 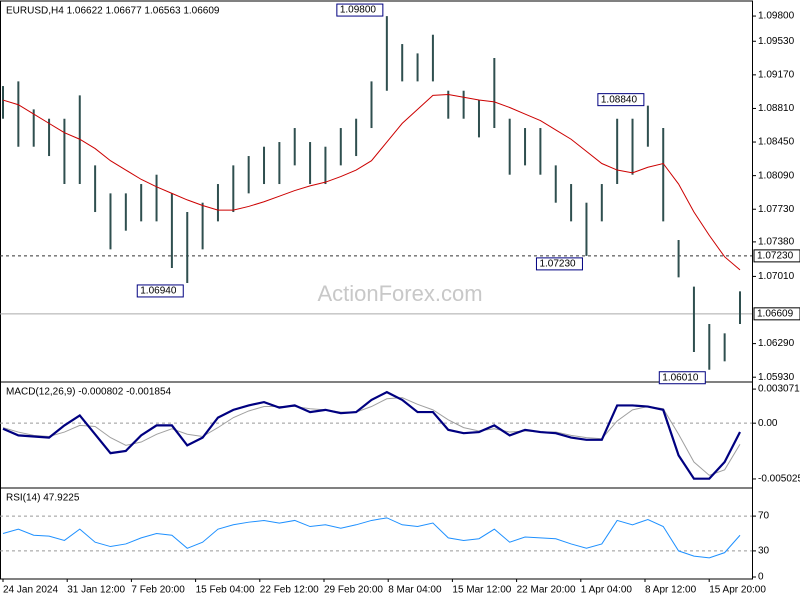 I want to click on panel-title: RSI(14) 47.9225, so click(x=43, y=498).